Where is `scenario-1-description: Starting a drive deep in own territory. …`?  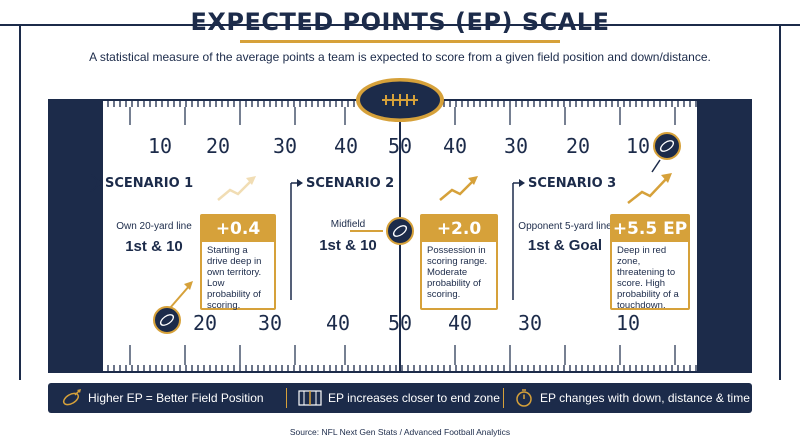
scenario-1-description: Starting a drive deep in own territory. … is located at coordinates (234, 278).